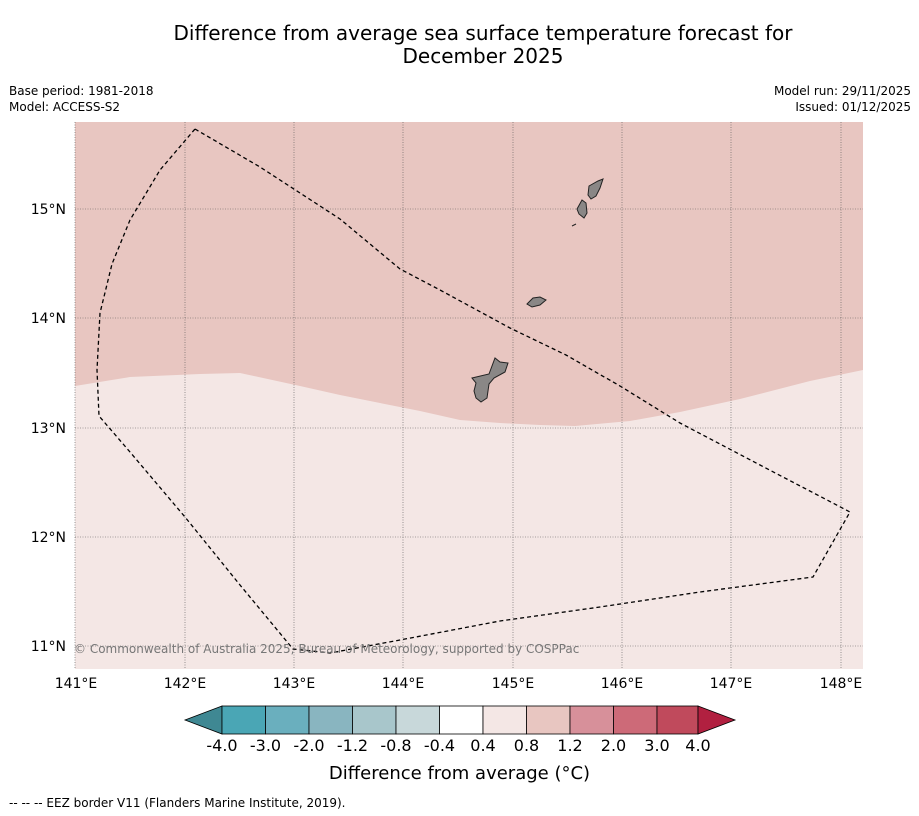  Describe the element at coordinates (841, 684) in the screenshot. I see `lon-label: 148°E` at that location.